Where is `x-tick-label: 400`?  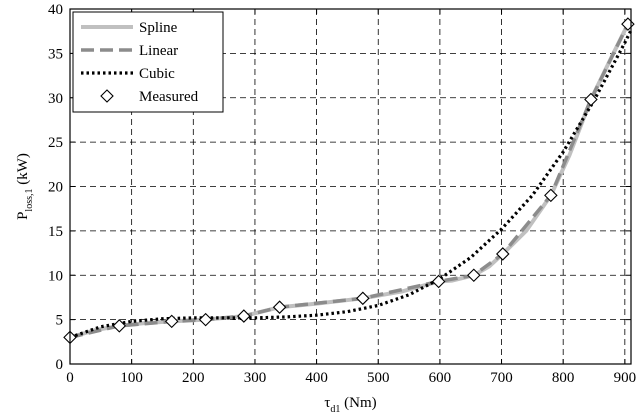 x-tick-label: 400 is located at coordinates (316, 378).